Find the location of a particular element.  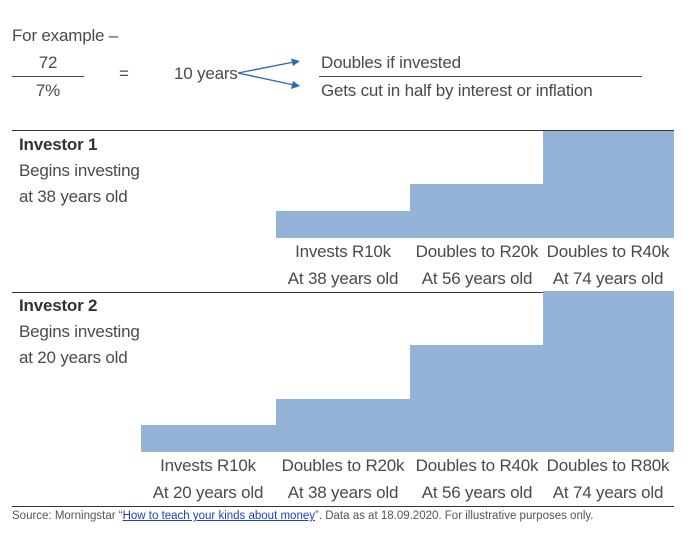

investor1-step-3-age: At 74 years old is located at coordinates (608, 278).